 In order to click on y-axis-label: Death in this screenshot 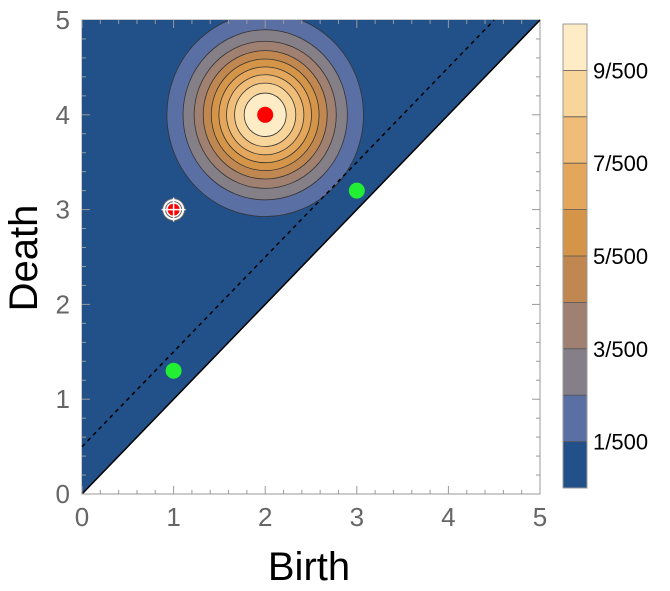, I will do `click(24, 258)`.